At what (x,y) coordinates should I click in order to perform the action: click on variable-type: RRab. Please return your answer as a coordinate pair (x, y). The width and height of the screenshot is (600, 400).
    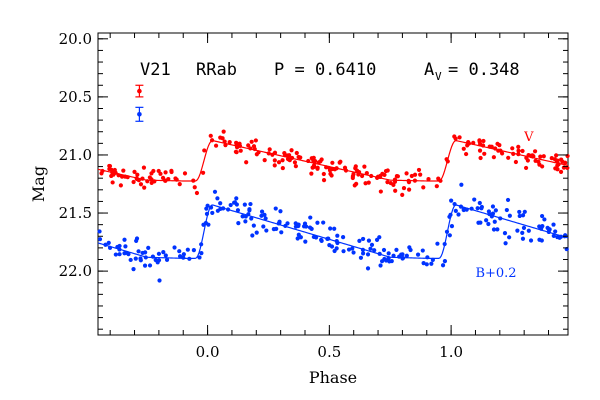
    Looking at the image, I should click on (216, 70).